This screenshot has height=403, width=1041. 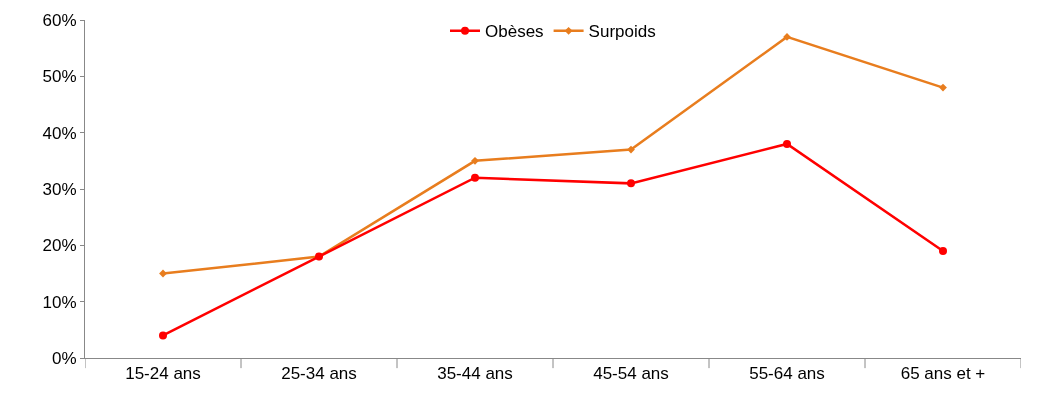 I want to click on x-tick-label: 55-64 ans, so click(x=787, y=374).